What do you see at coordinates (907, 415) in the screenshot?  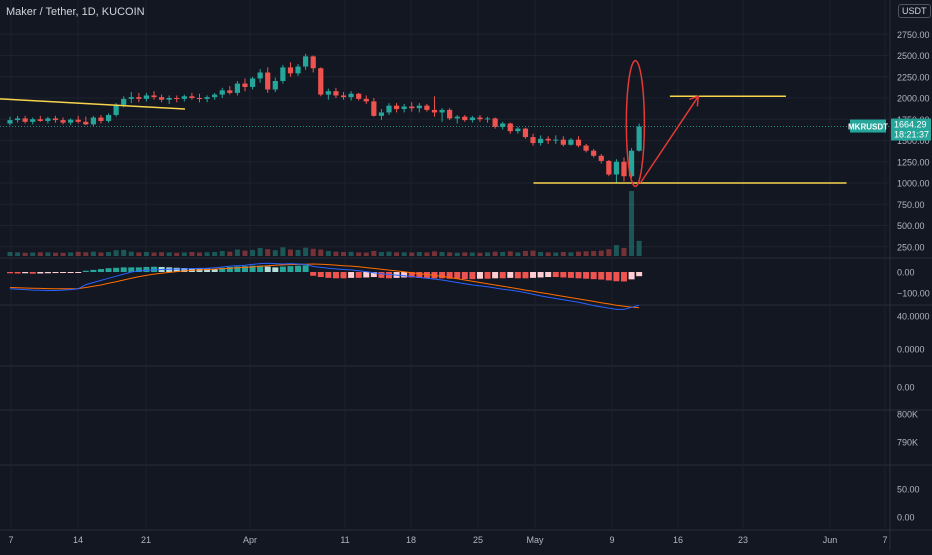 I see `pane-2-label: 800K` at bounding box center [907, 415].